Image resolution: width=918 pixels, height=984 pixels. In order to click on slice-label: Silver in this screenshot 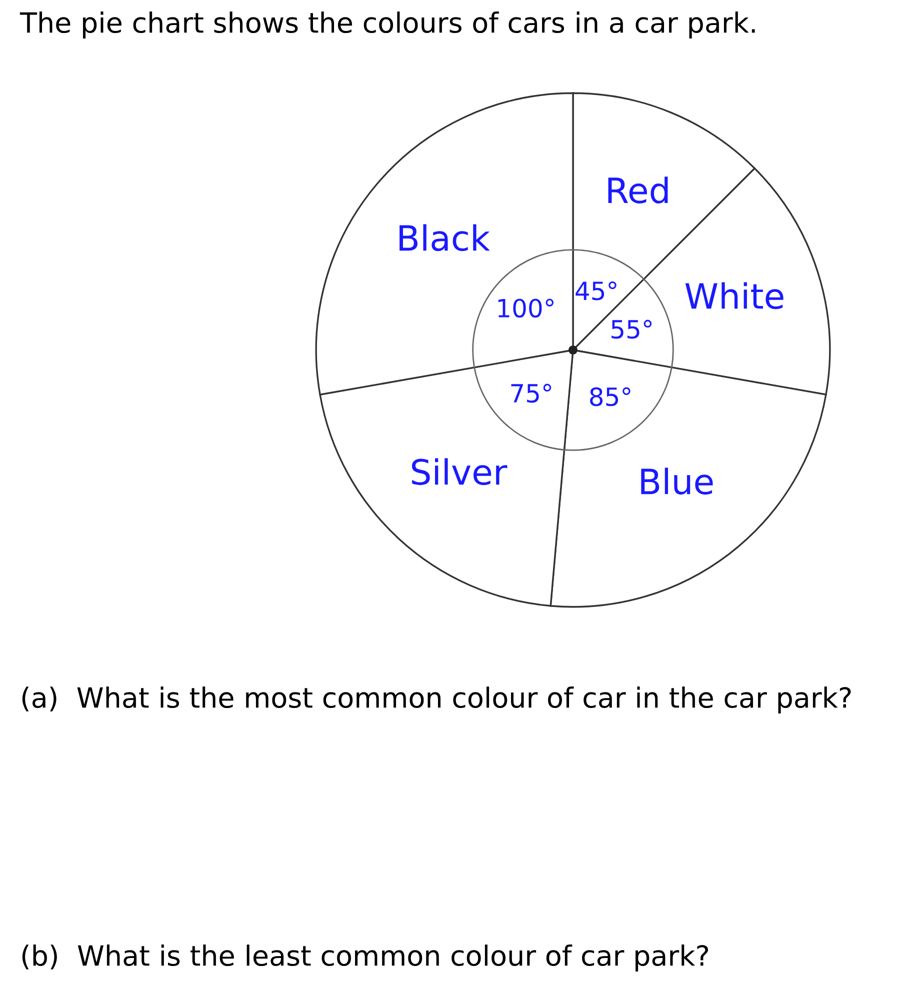, I will do `click(460, 472)`.